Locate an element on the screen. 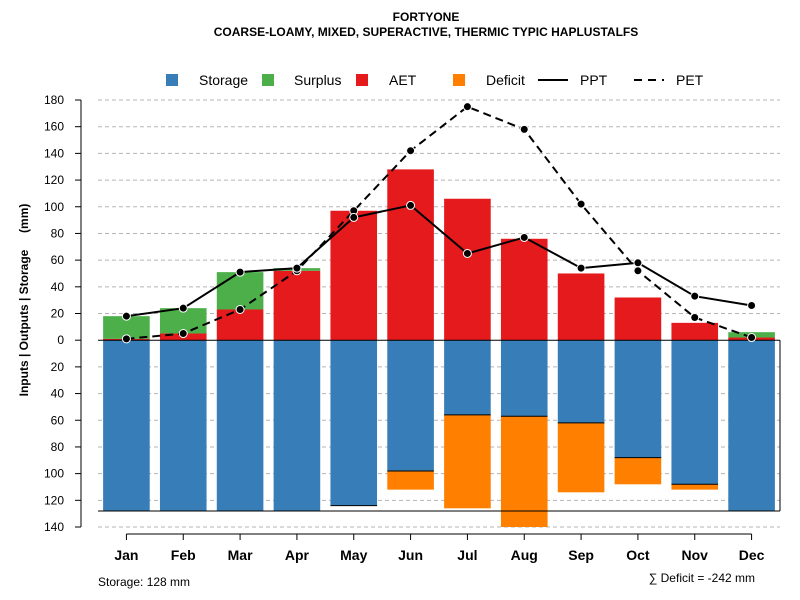 This screenshot has height=600, width=800. legend-label-aet: AET is located at coordinates (403, 80).